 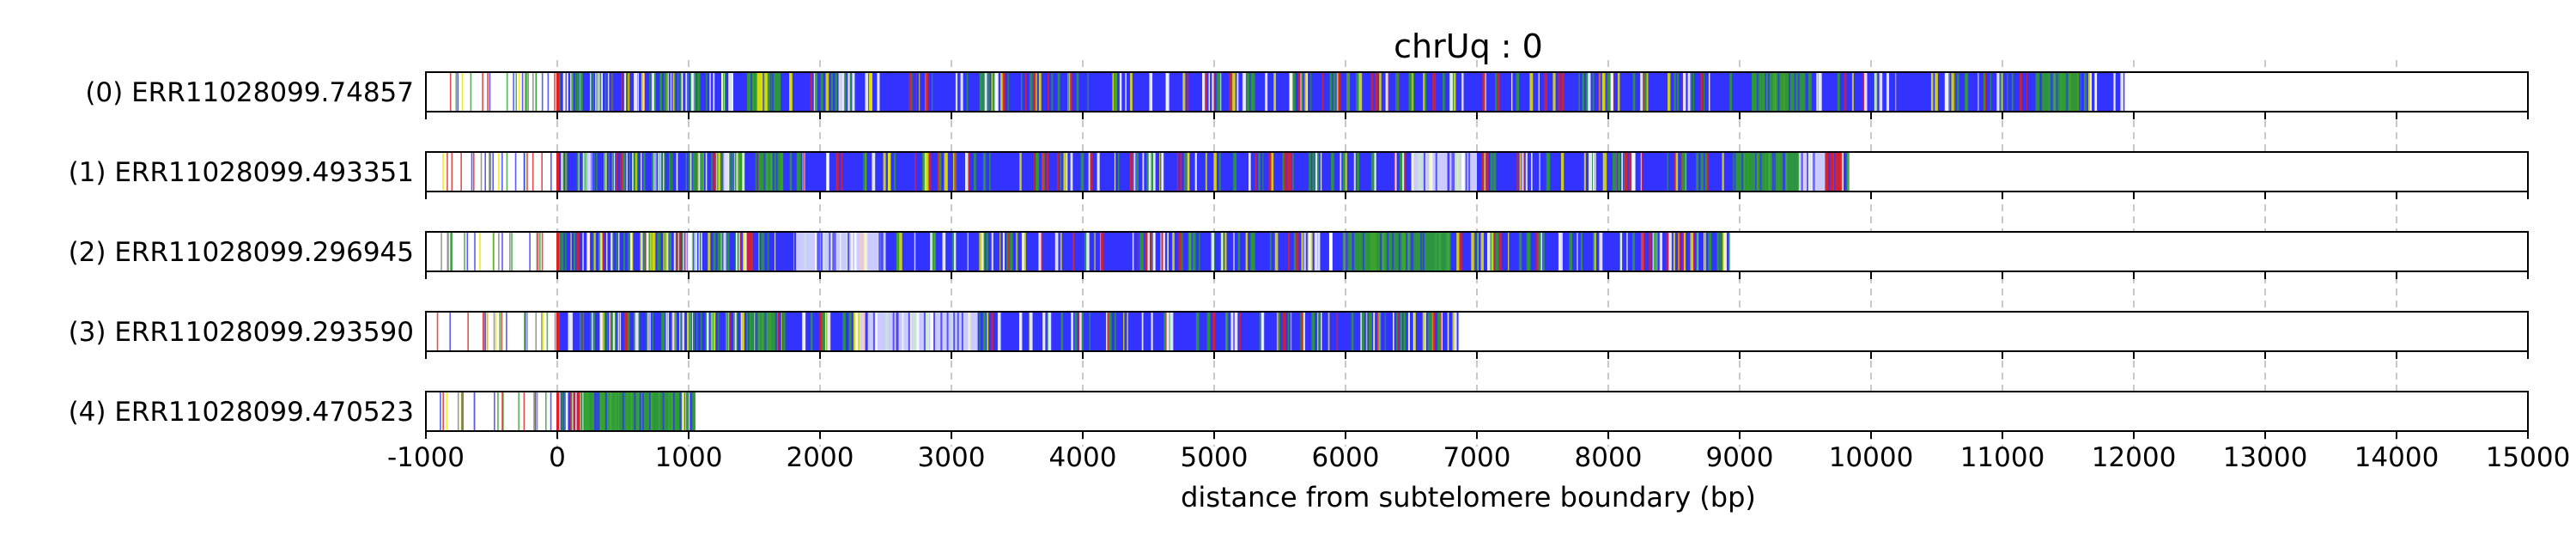 What do you see at coordinates (1477, 457) in the screenshot?
I see `x-tick-label: 7000` at bounding box center [1477, 457].